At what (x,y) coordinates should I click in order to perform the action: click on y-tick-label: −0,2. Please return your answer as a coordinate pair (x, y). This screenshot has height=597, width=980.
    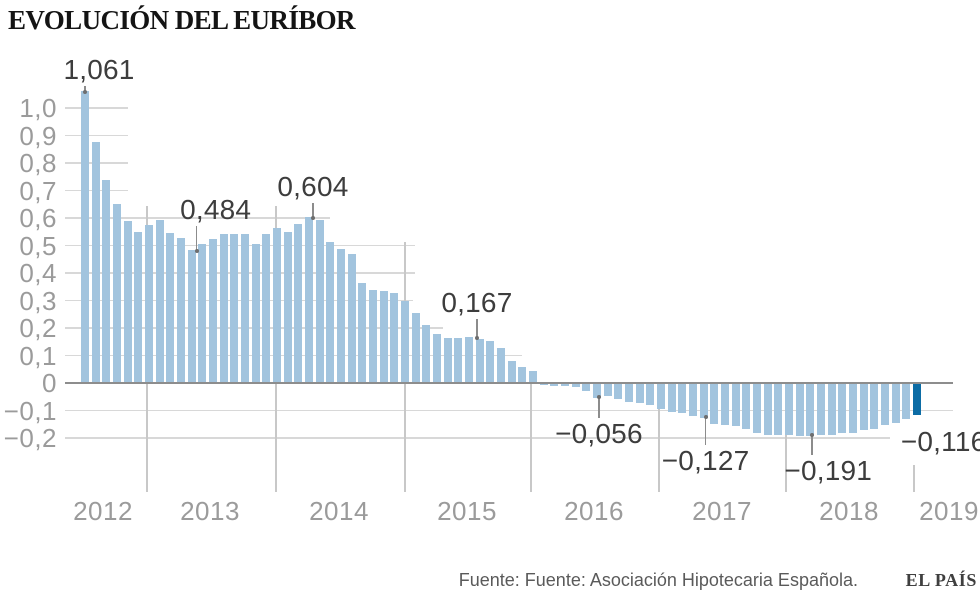
    Looking at the image, I should click on (30, 438).